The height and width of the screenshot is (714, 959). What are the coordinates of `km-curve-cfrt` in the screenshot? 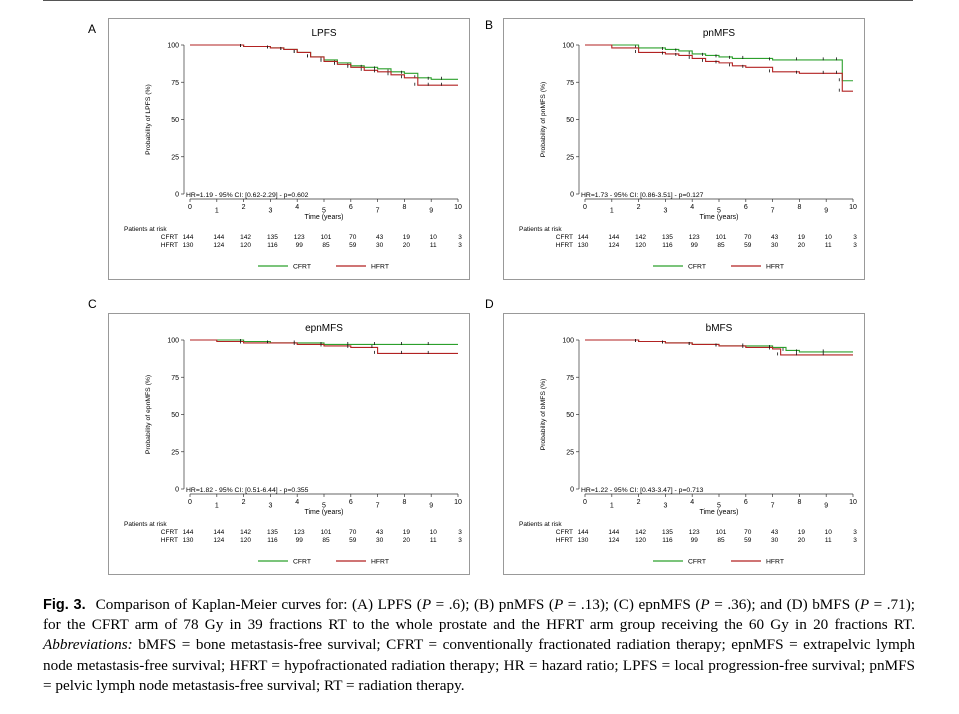 It's located at (324, 342).